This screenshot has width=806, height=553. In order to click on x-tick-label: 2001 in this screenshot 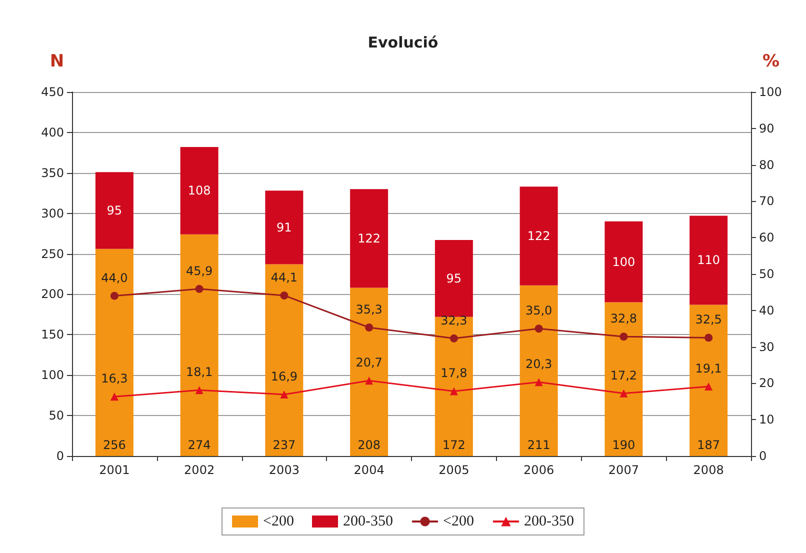, I will do `click(114, 470)`.